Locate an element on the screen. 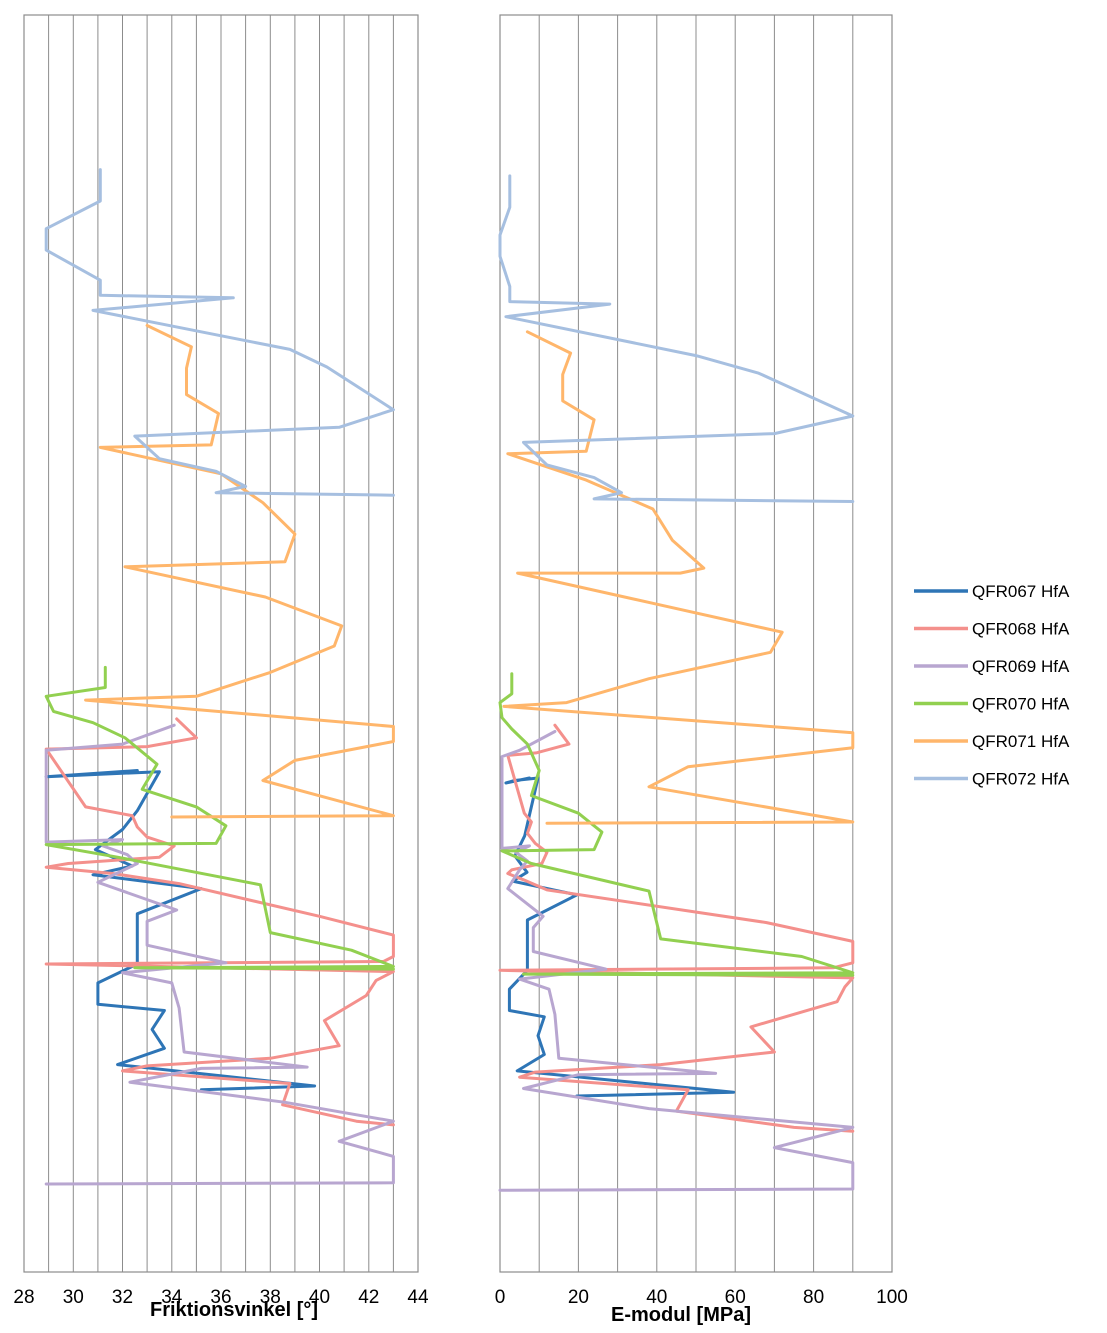 The height and width of the screenshot is (1333, 1107). legend-label: QFR068 HfA is located at coordinates (1021, 629).